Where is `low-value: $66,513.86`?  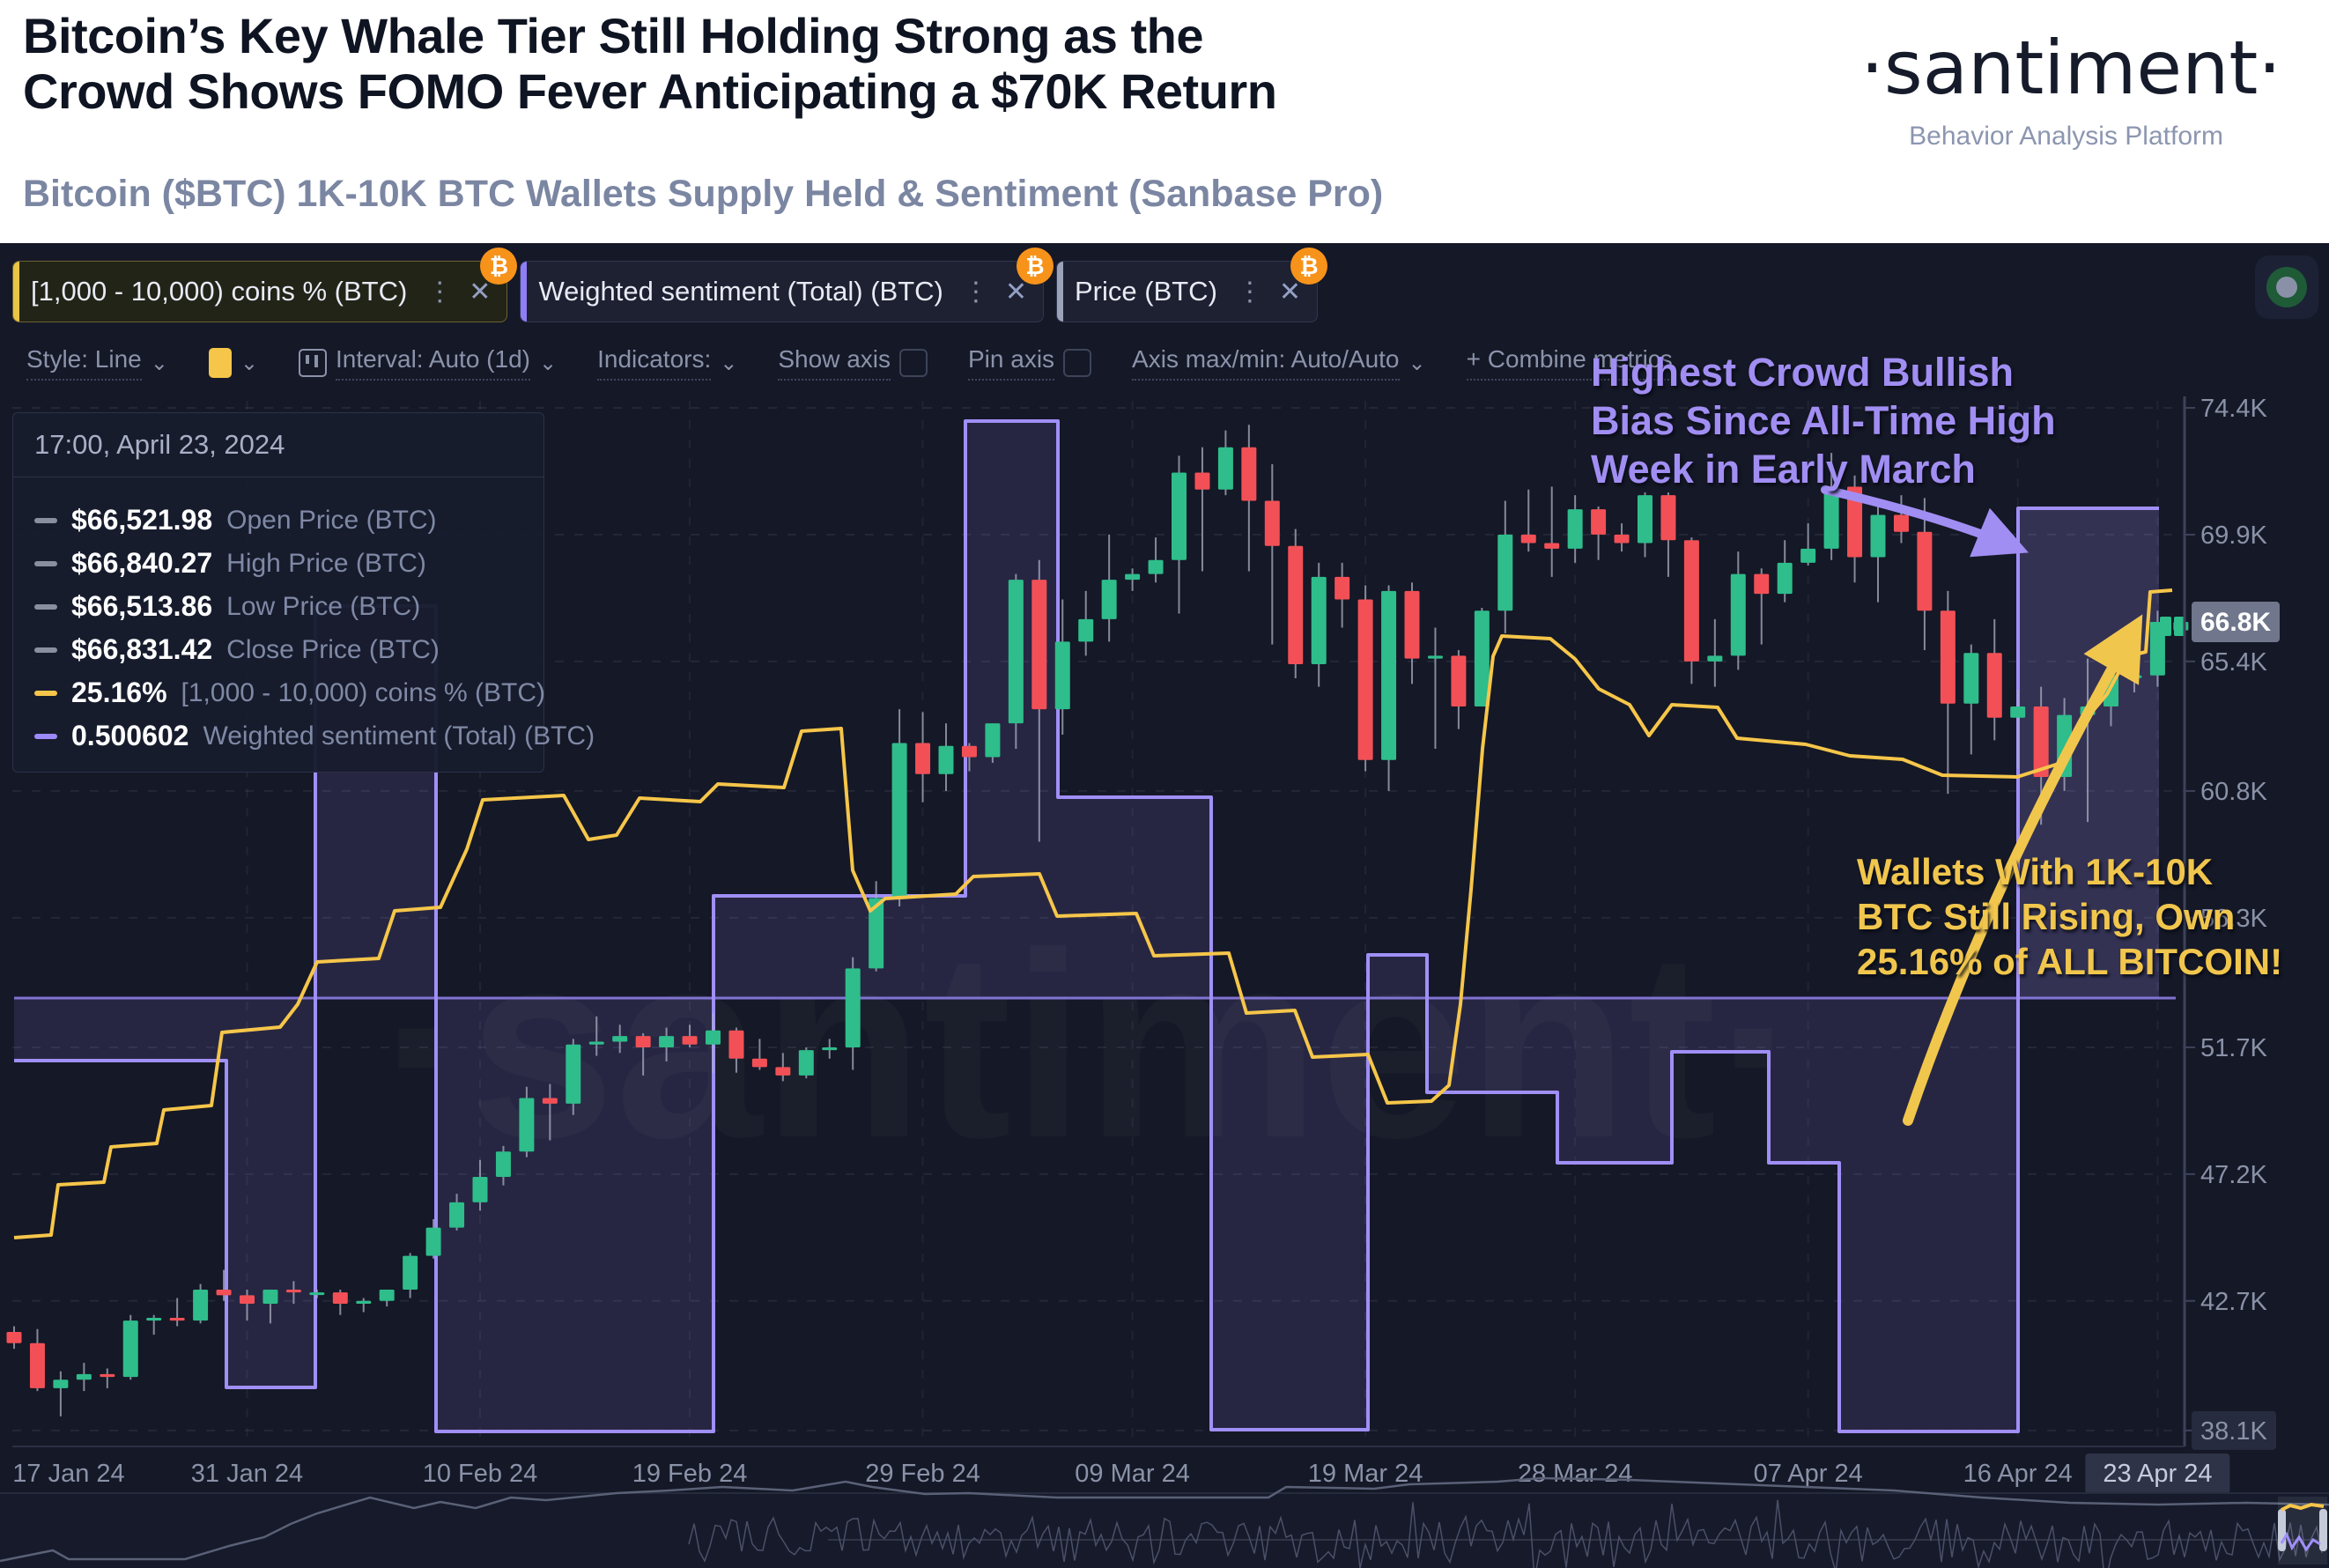 low-value: $66,513.86 is located at coordinates (142, 606).